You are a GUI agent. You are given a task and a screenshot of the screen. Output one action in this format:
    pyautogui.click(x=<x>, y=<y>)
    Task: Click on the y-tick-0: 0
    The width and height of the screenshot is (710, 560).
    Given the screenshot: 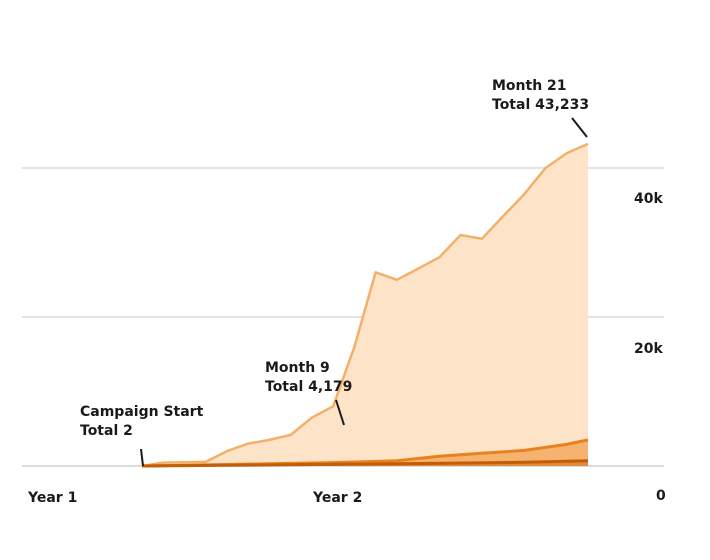 What is the action you would take?
    pyautogui.click(x=661, y=496)
    